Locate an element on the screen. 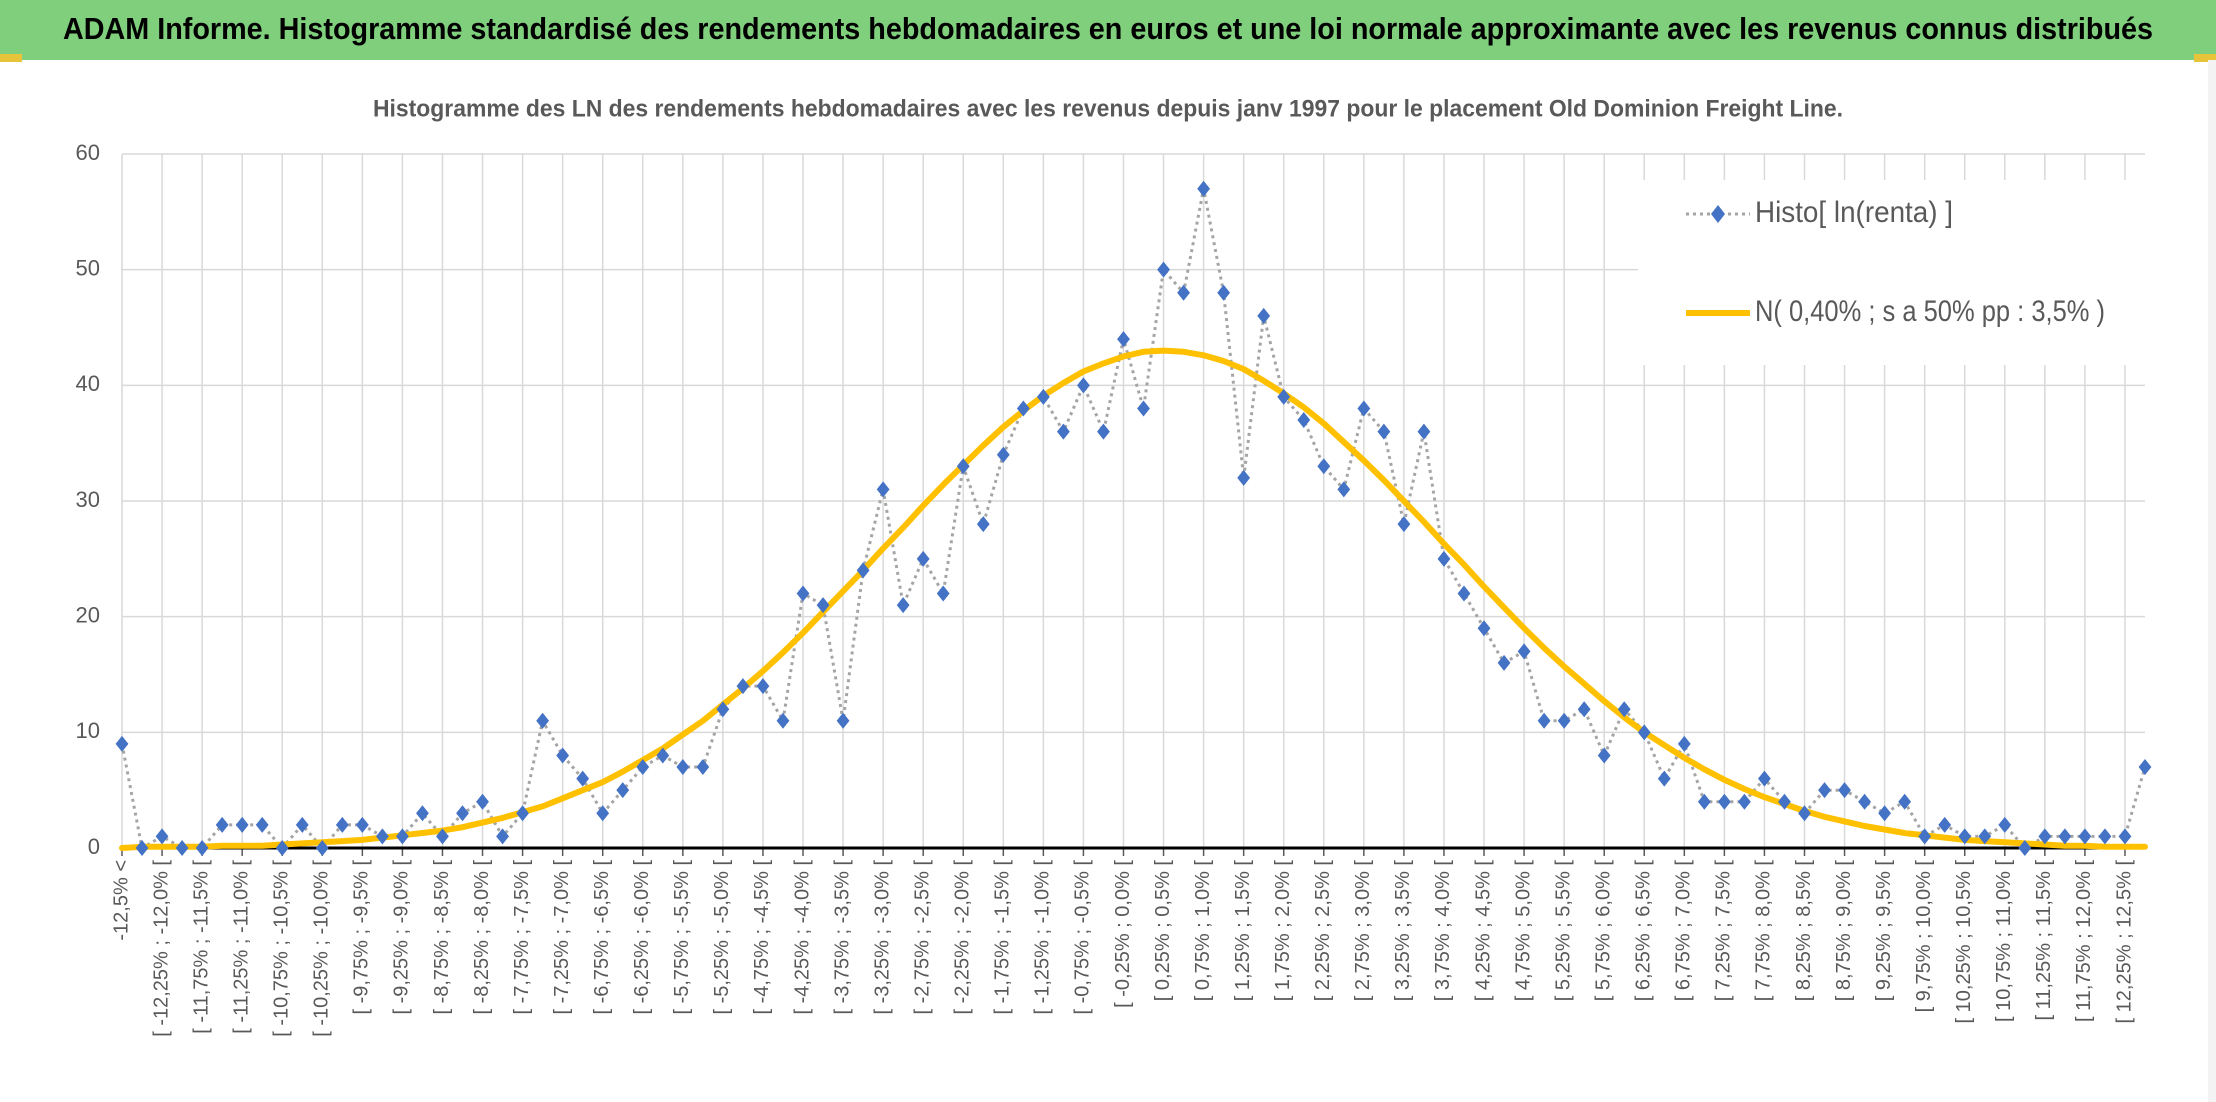 The image size is (2216, 1102). x-tick-label: [ -10,75% ; -10,5% [ is located at coordinates (282, 948).